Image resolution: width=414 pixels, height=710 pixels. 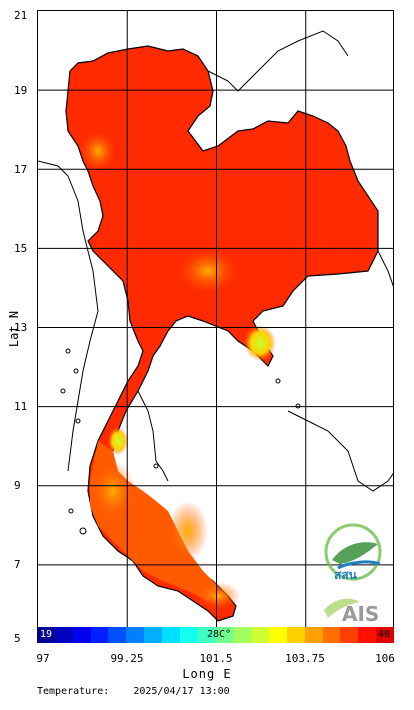 I want to click on colorbar-min-label: 19, so click(x=46, y=634).